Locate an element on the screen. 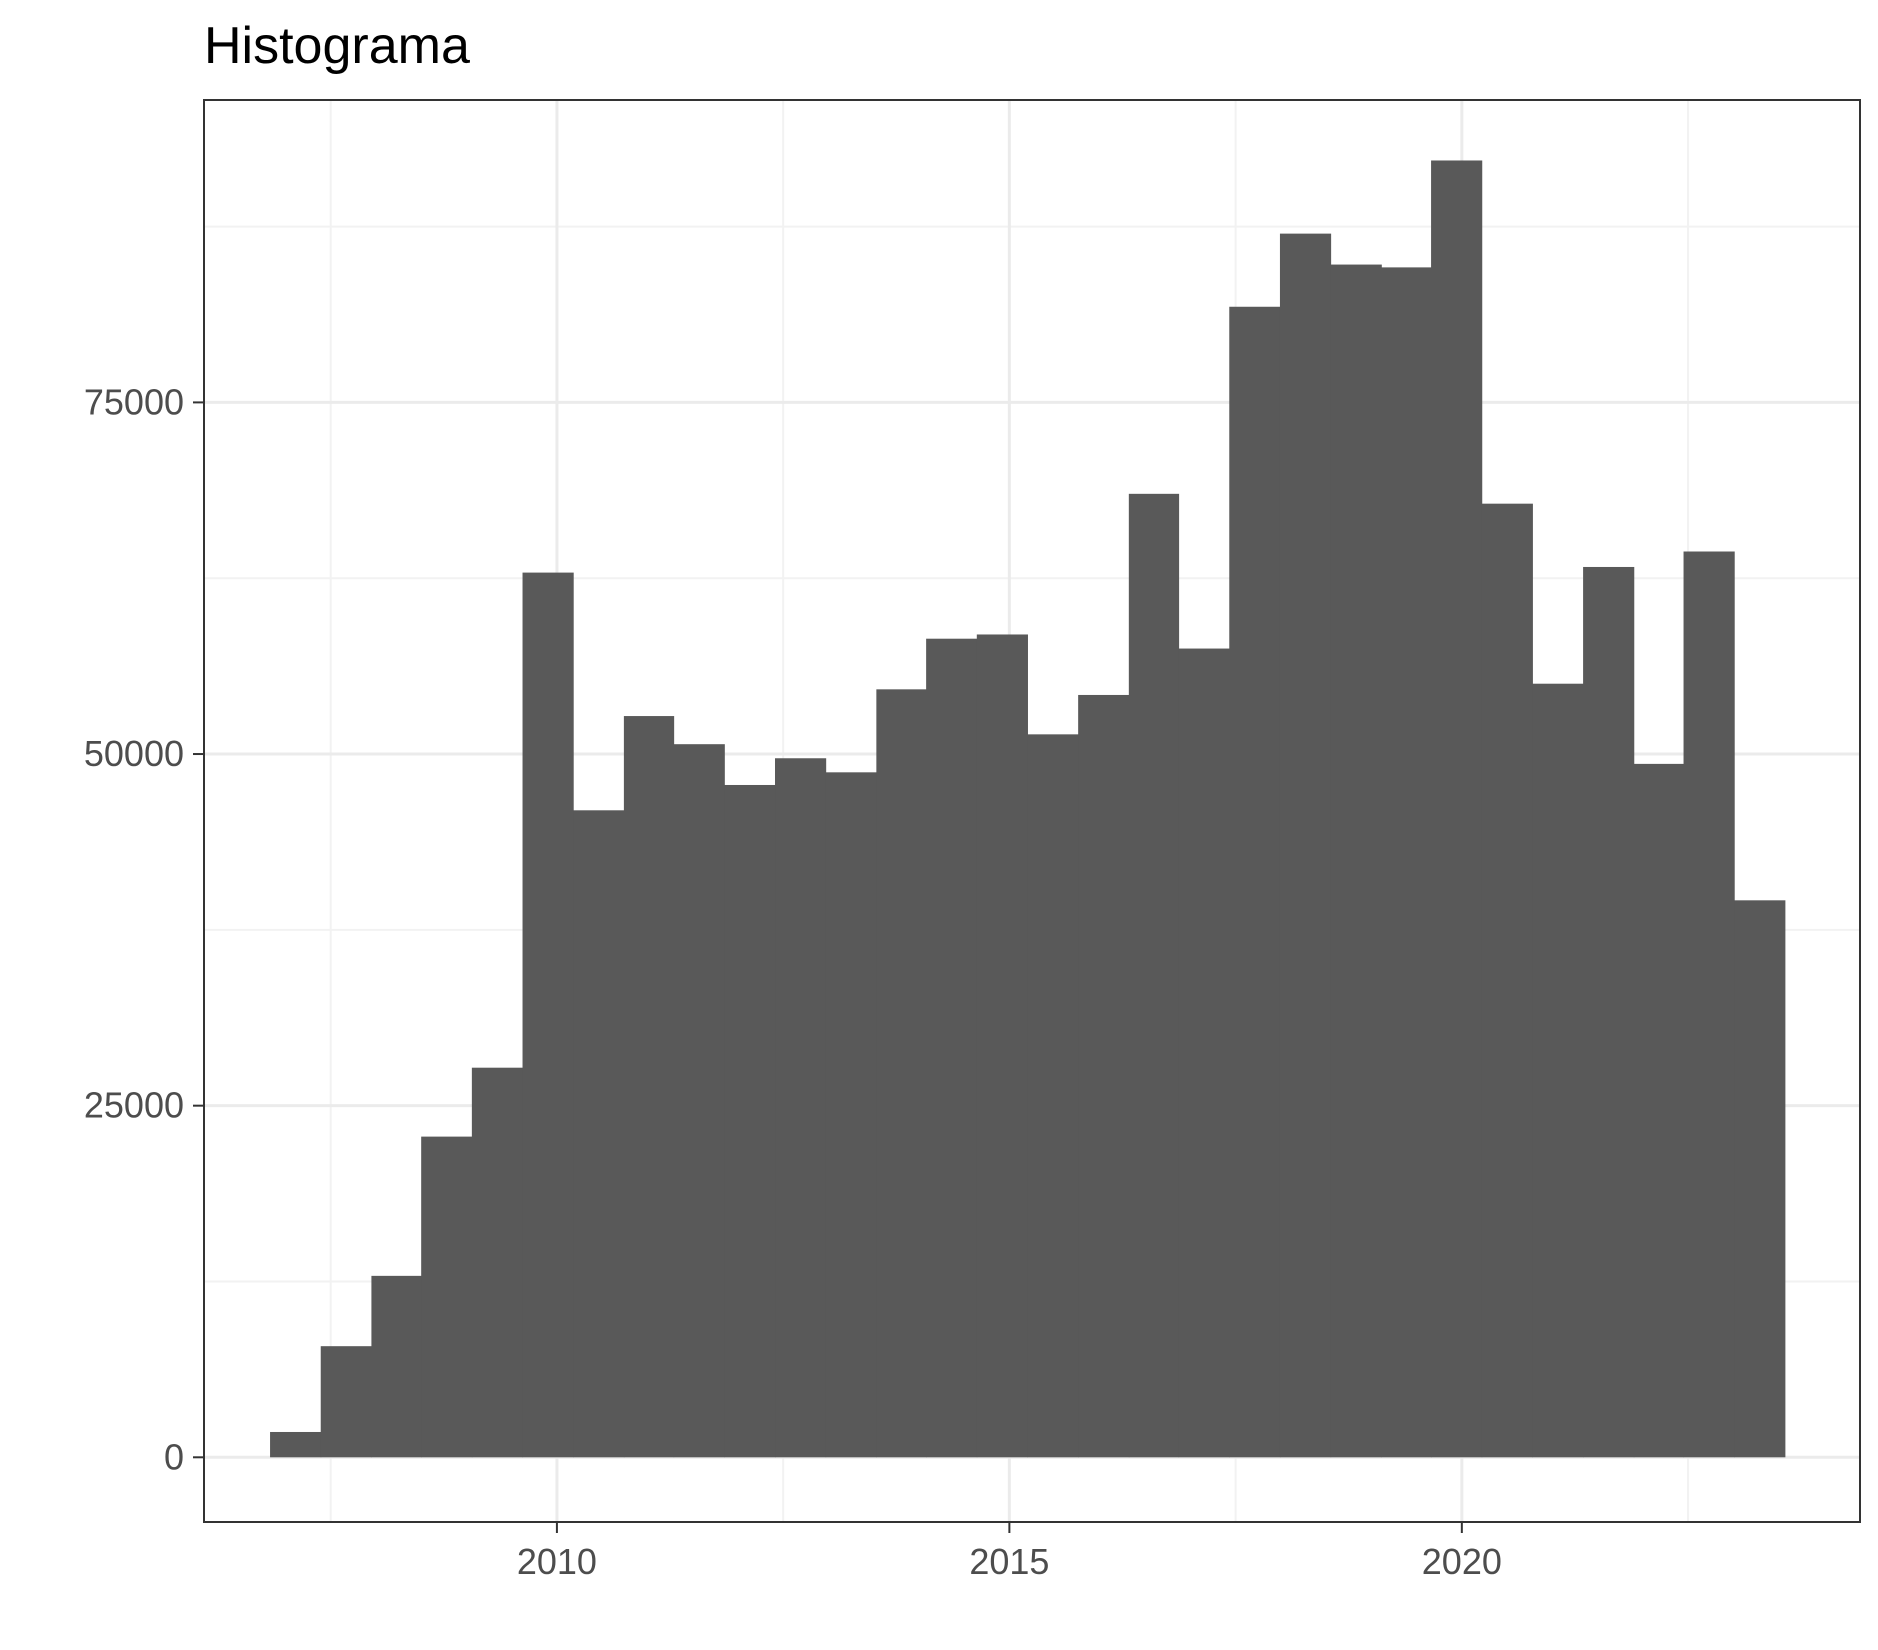  chart-title: Histograma is located at coordinates (337, 46).